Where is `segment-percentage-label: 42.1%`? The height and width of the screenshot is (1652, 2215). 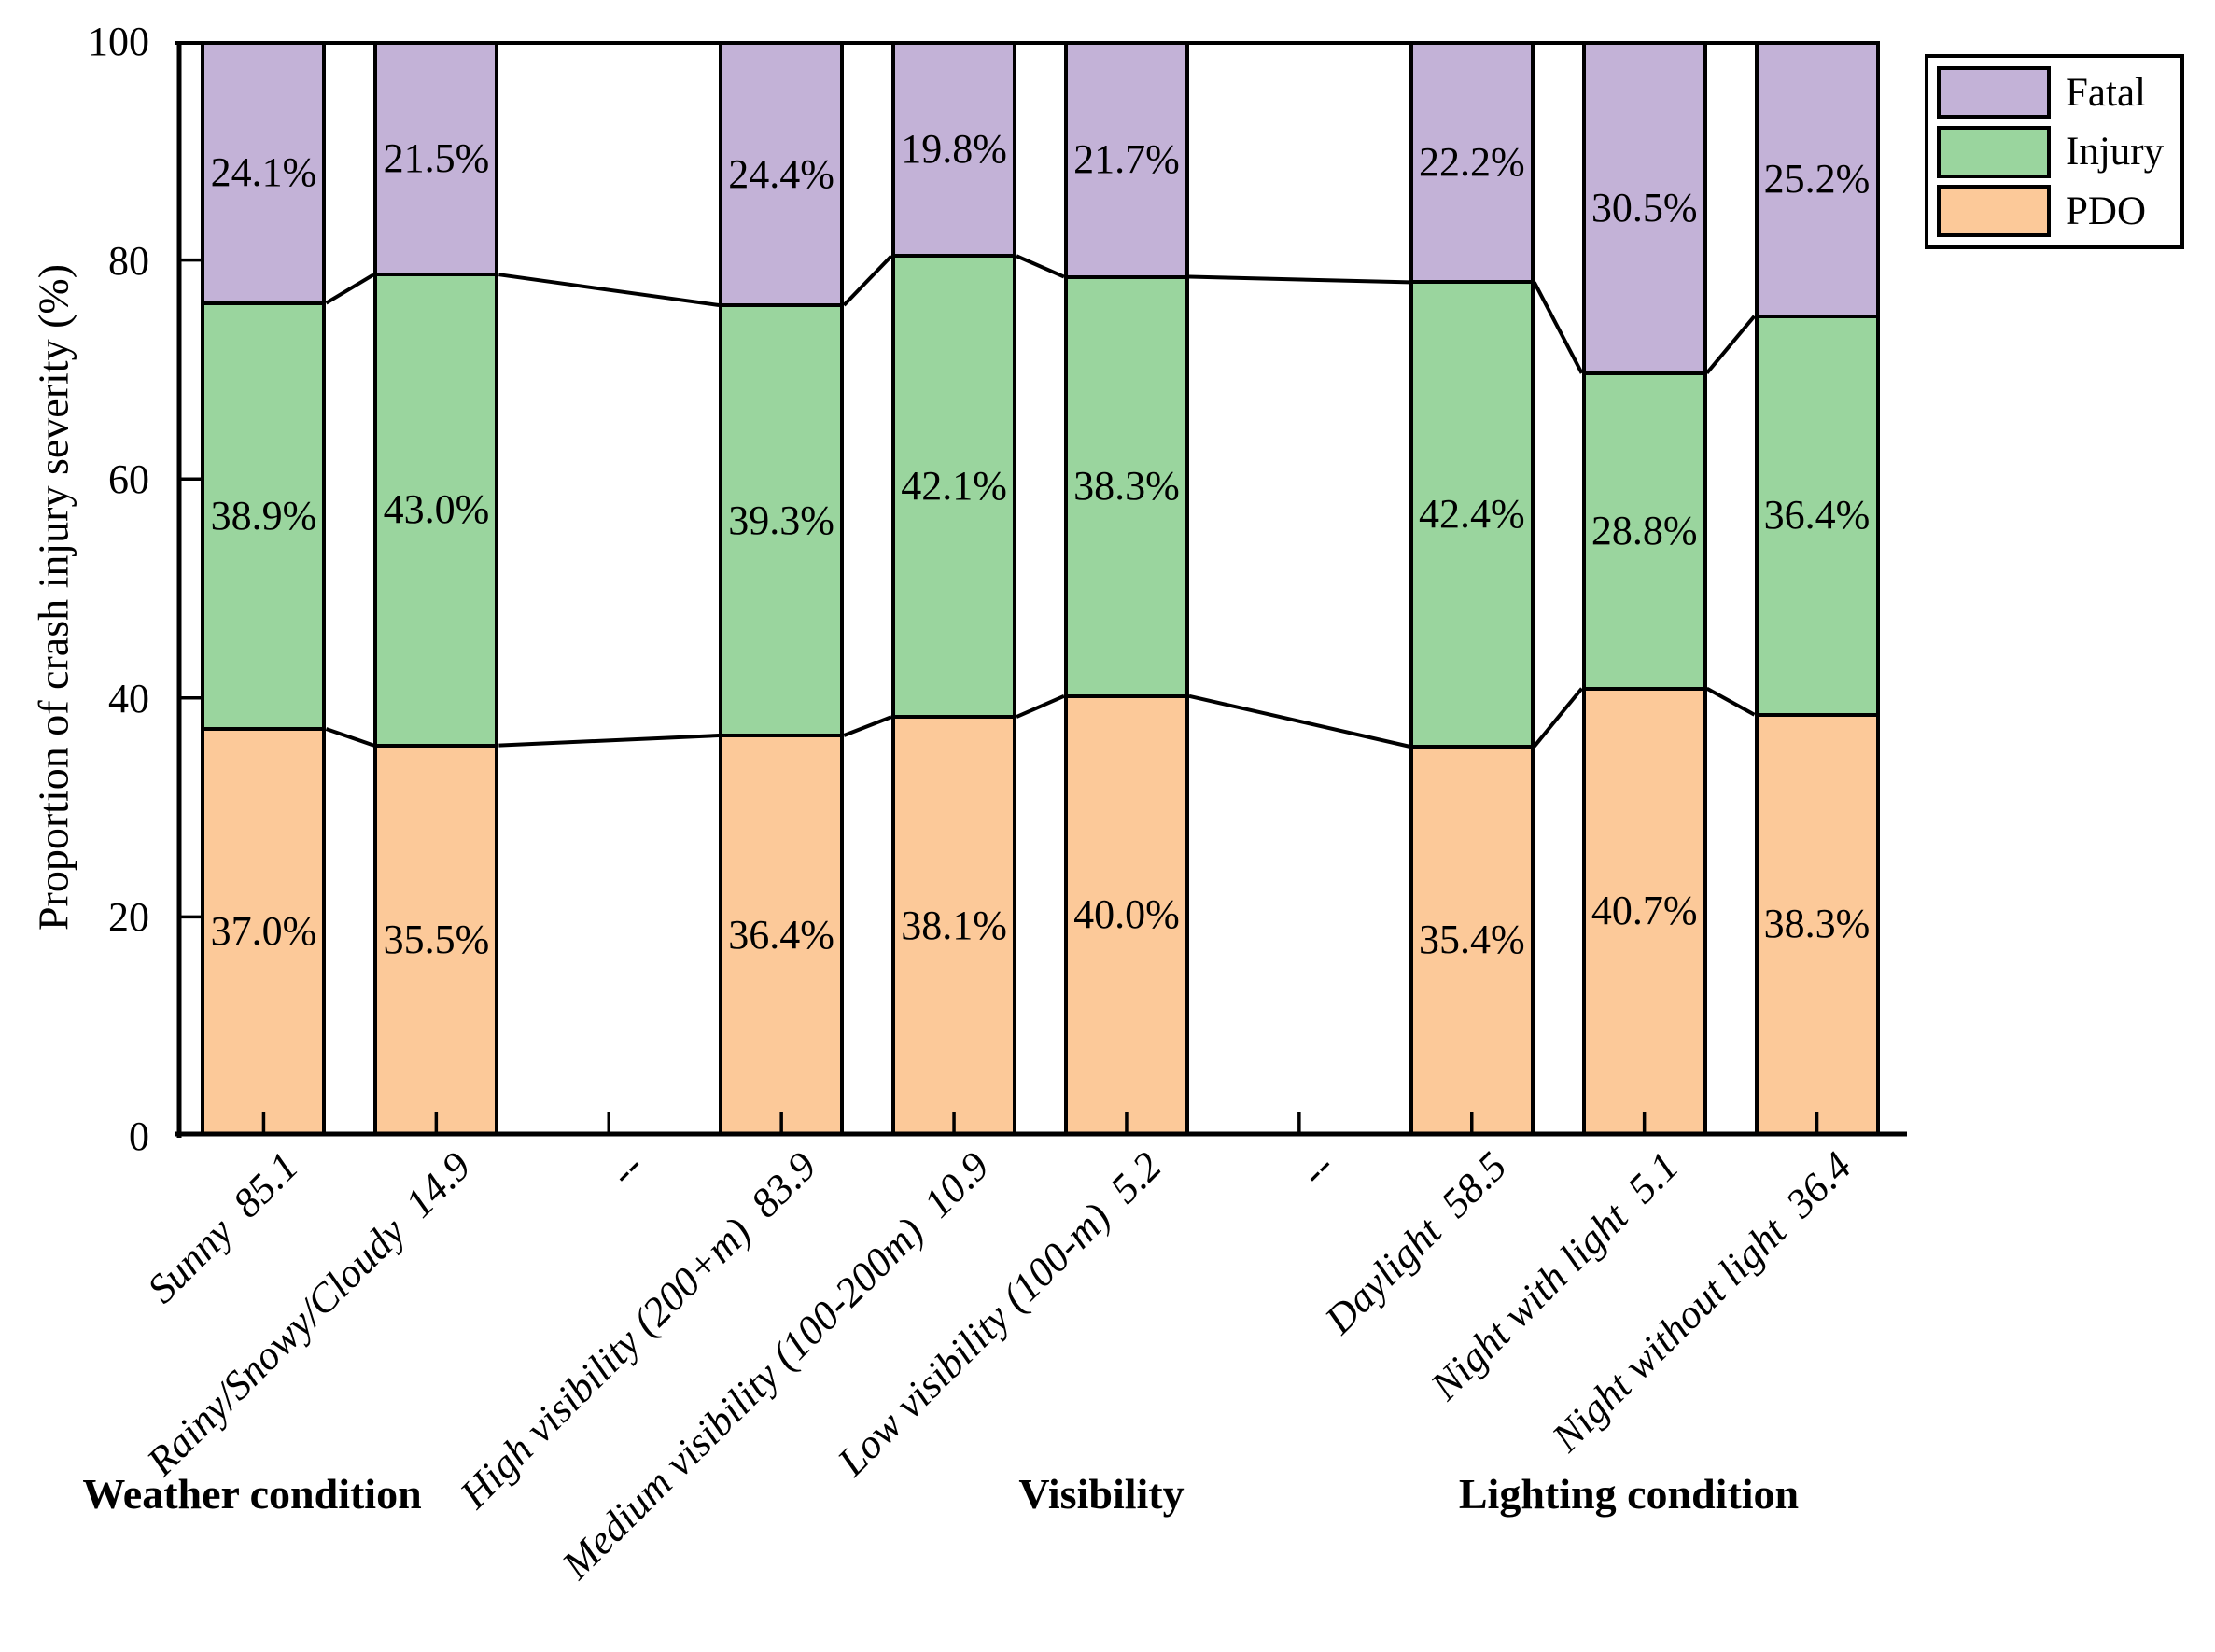
segment-percentage-label: 42.1% is located at coordinates (954, 486).